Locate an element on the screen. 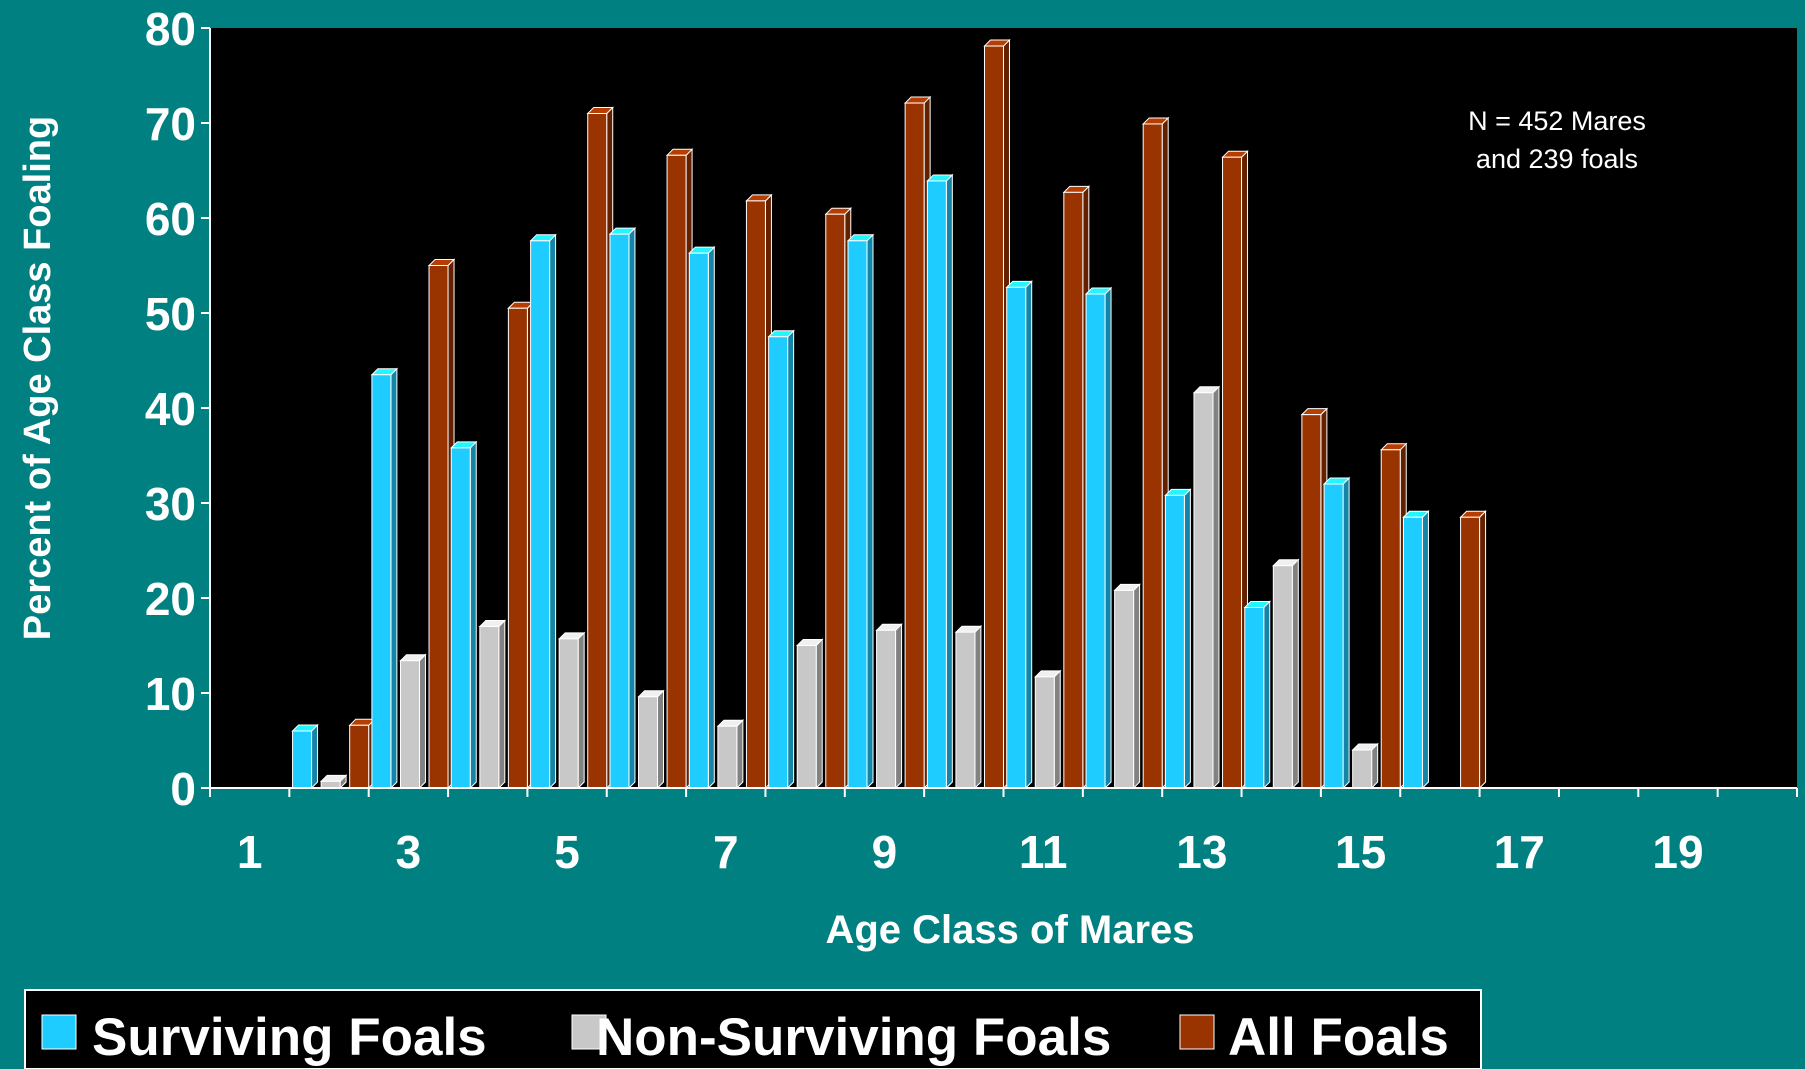  y-tick-label: 40 is located at coordinates (170, 409).